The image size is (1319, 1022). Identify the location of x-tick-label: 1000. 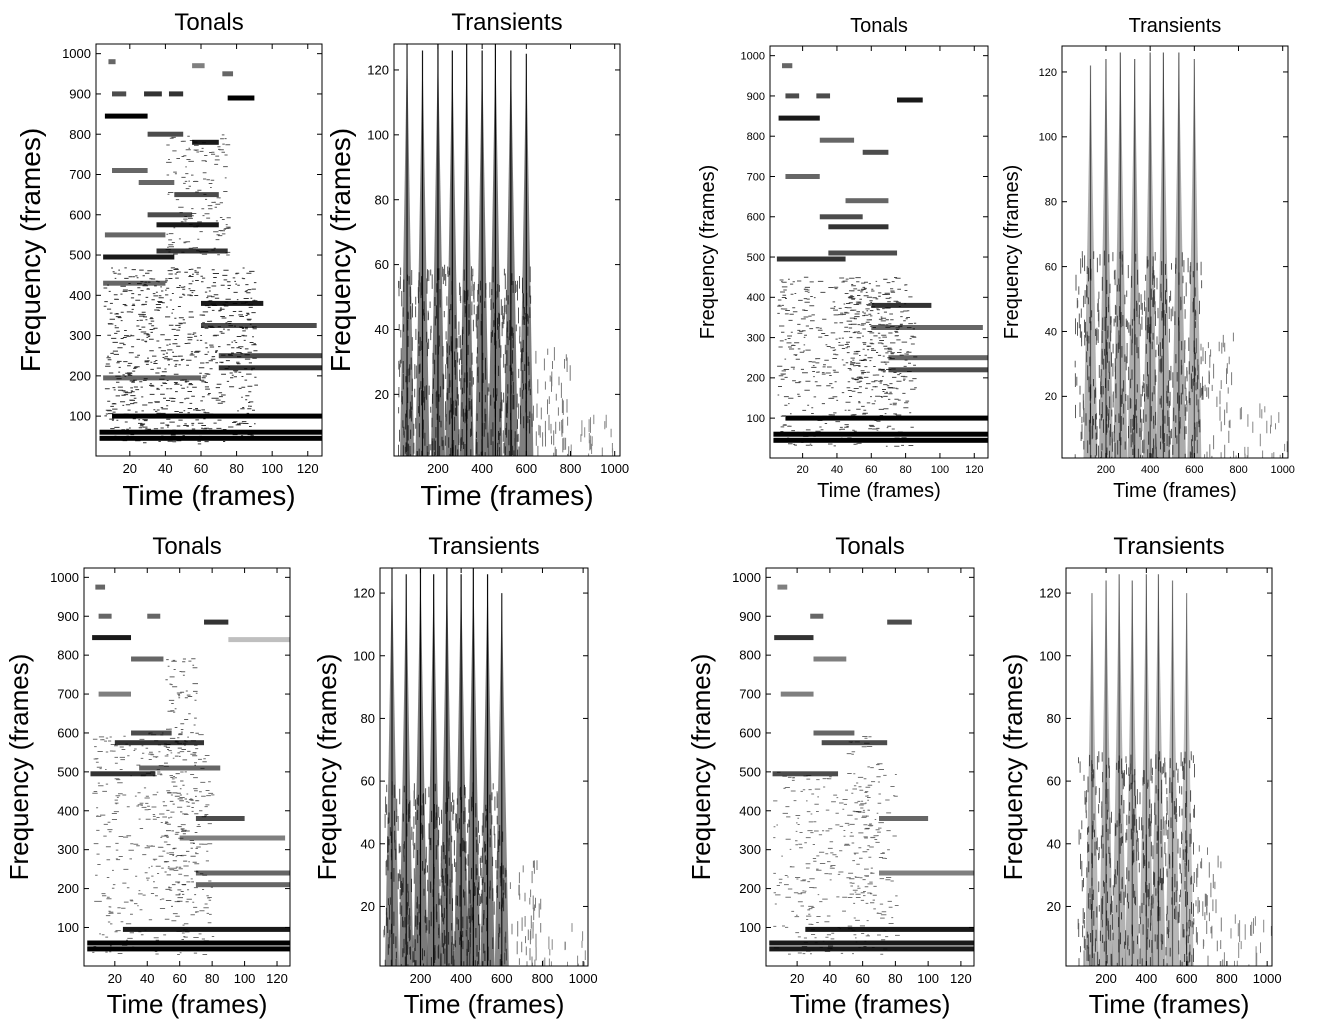
(583, 978).